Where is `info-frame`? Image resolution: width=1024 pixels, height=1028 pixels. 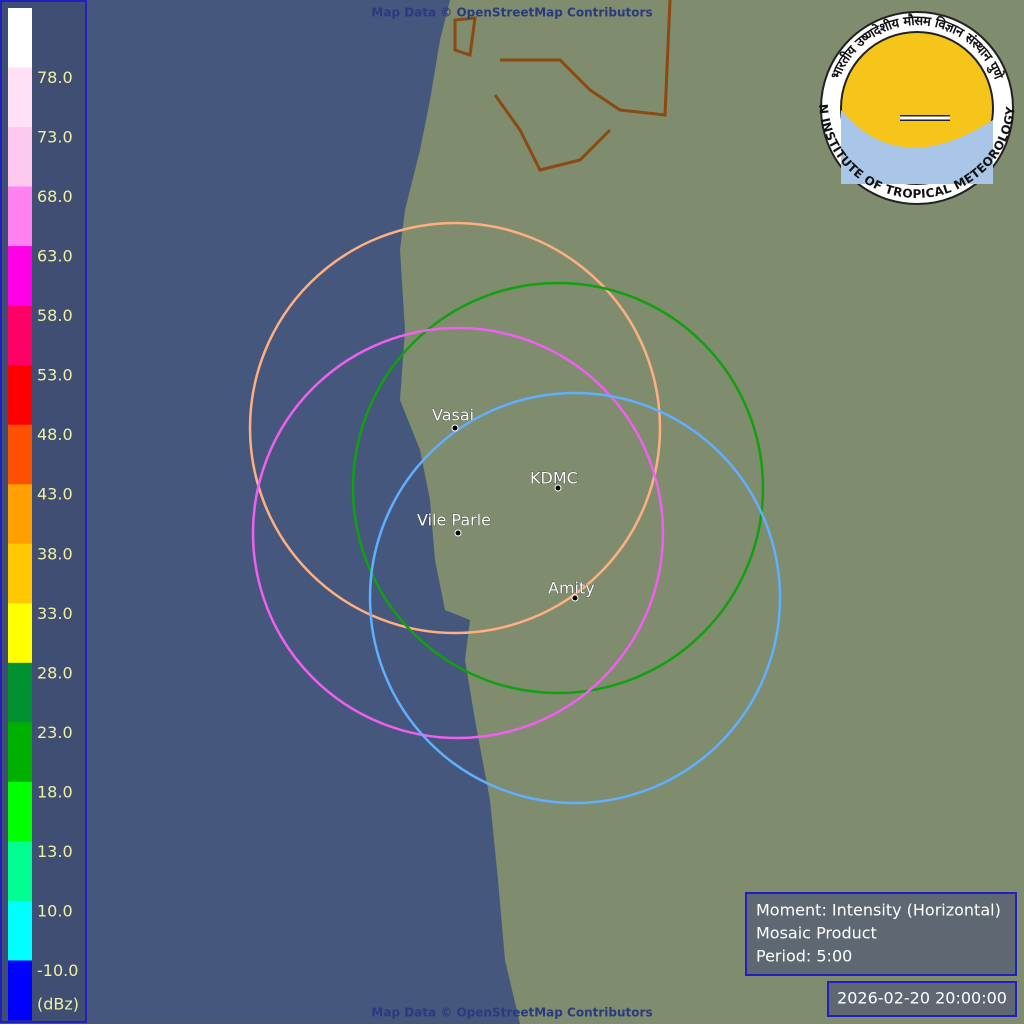 info-frame is located at coordinates (881, 934).